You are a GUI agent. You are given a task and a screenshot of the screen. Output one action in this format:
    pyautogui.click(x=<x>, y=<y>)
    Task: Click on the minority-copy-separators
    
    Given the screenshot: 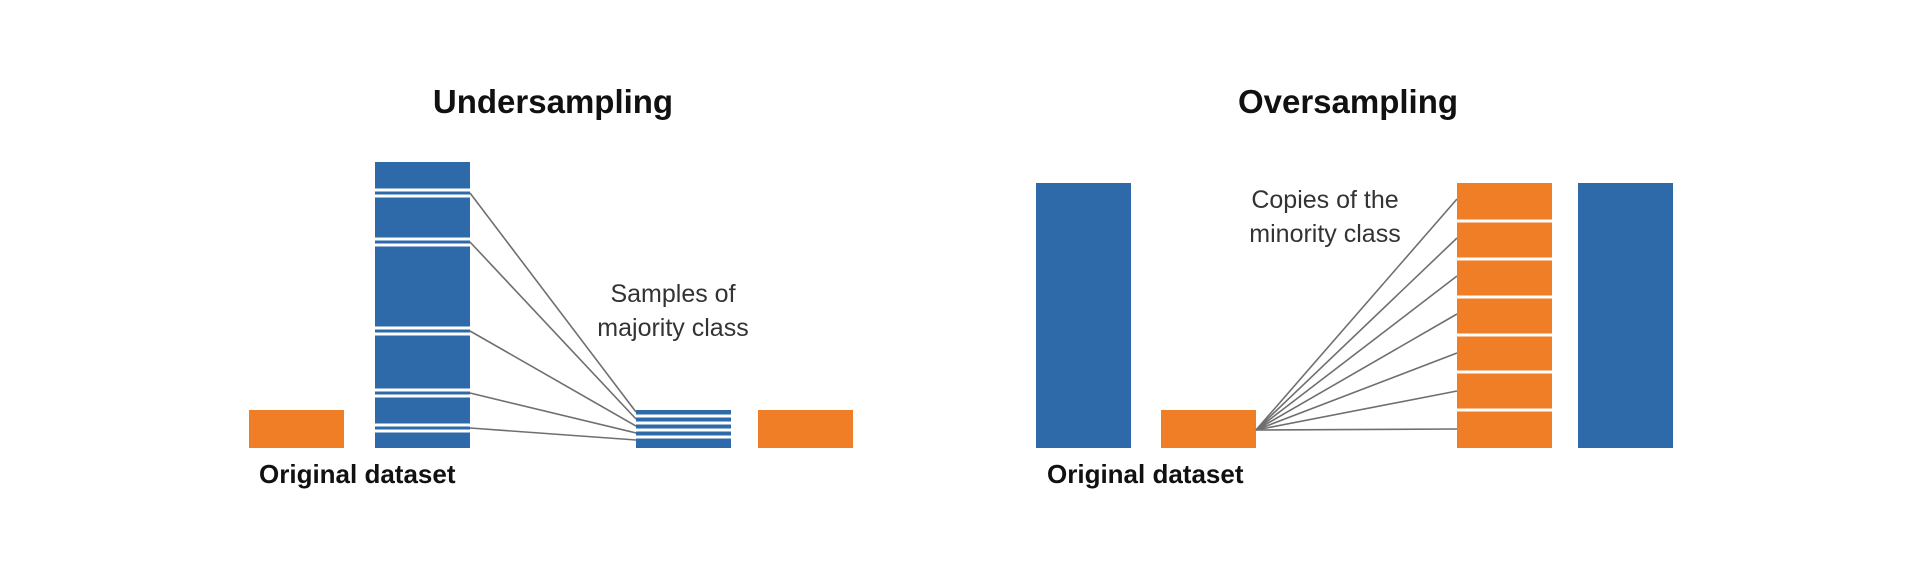 What is the action you would take?
    pyautogui.click(x=1504, y=315)
    